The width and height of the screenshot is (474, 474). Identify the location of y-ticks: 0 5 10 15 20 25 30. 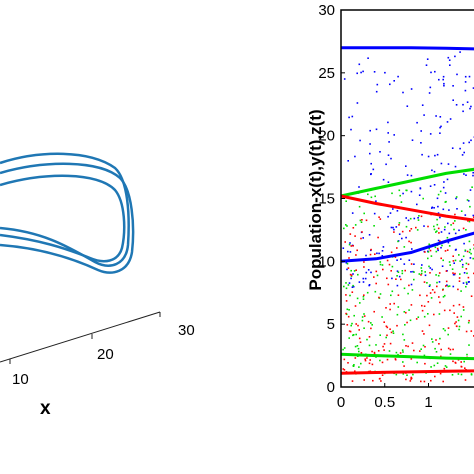
(331, 199).